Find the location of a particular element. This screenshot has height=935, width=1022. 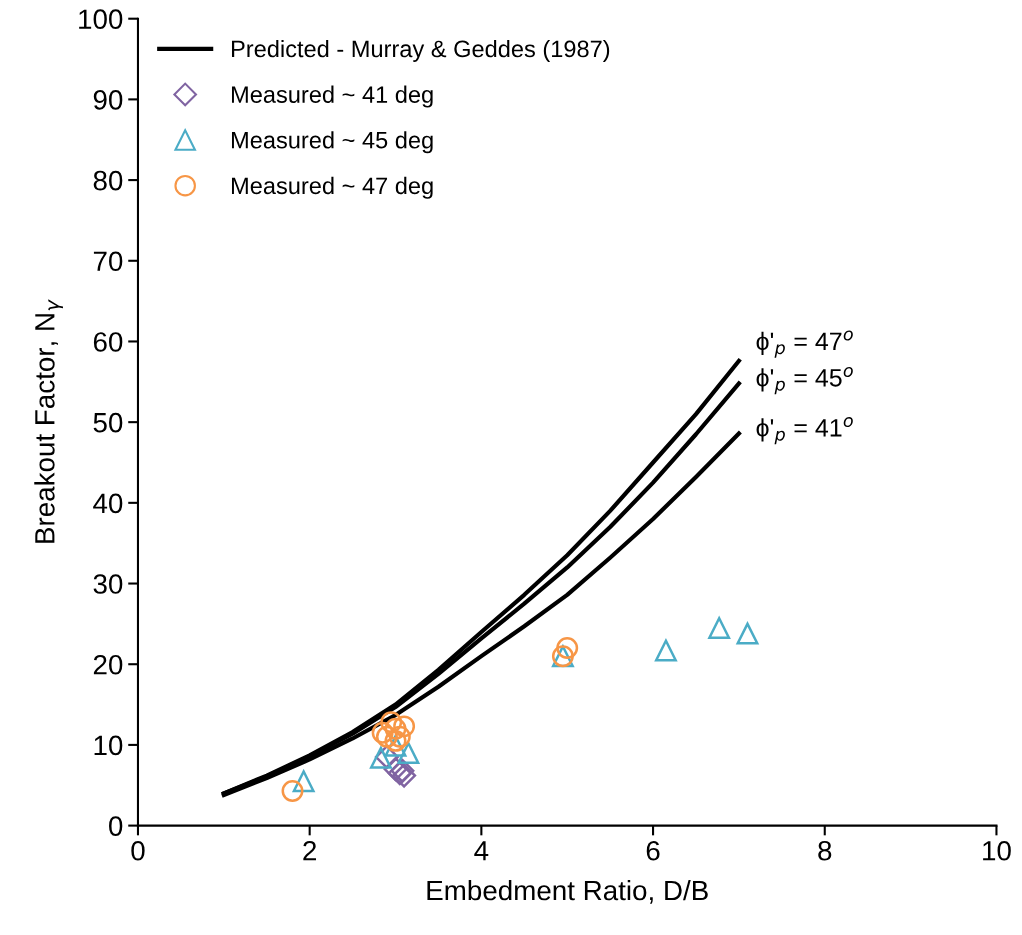

y-tick-label: 50 is located at coordinates (108, 422).